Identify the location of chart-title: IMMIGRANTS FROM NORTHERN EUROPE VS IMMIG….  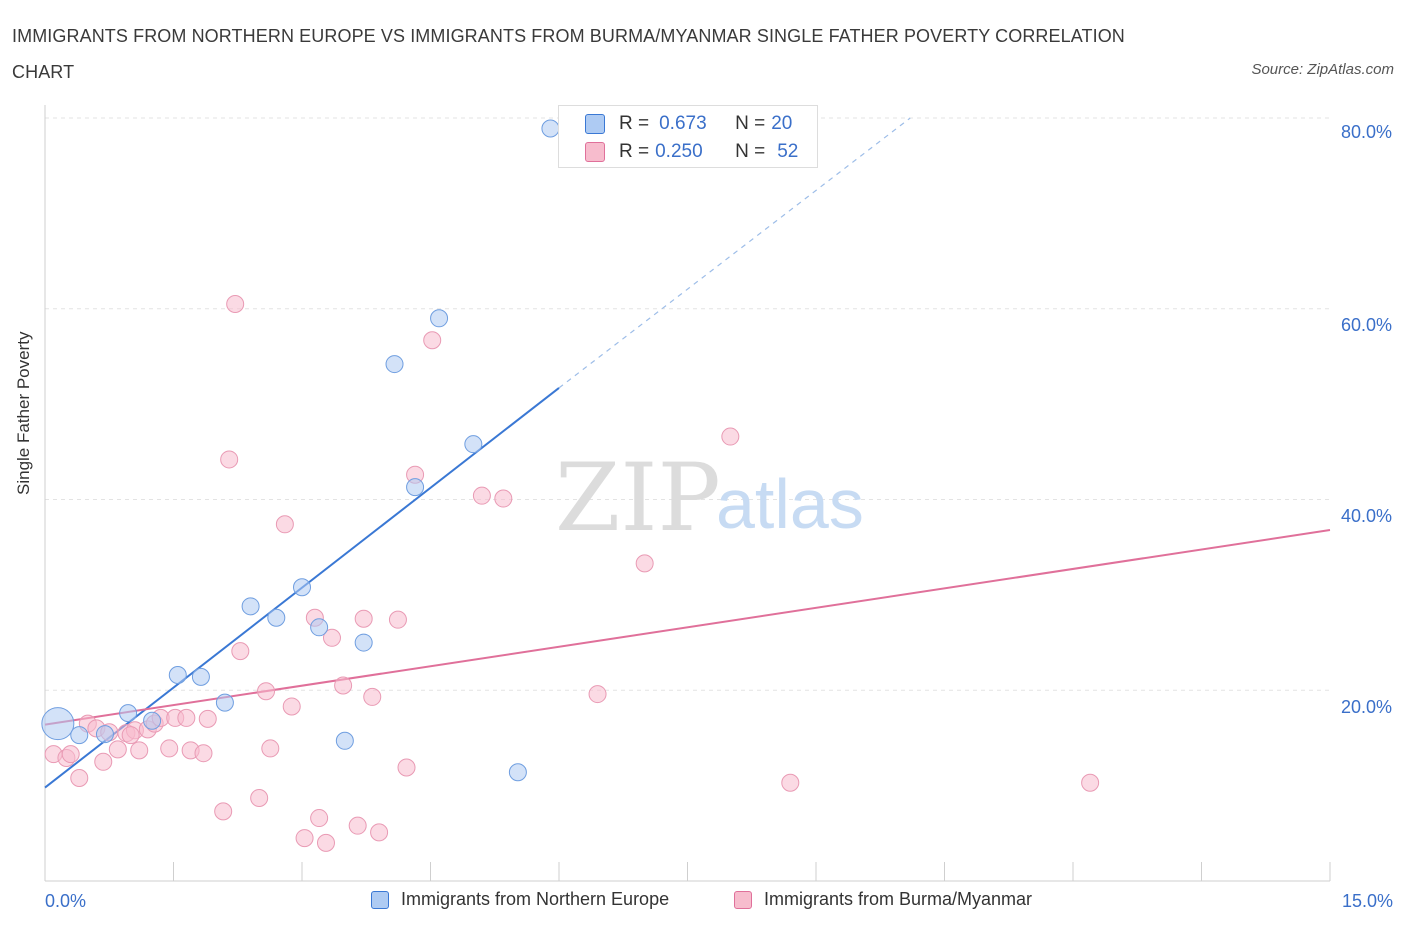
(568, 54).